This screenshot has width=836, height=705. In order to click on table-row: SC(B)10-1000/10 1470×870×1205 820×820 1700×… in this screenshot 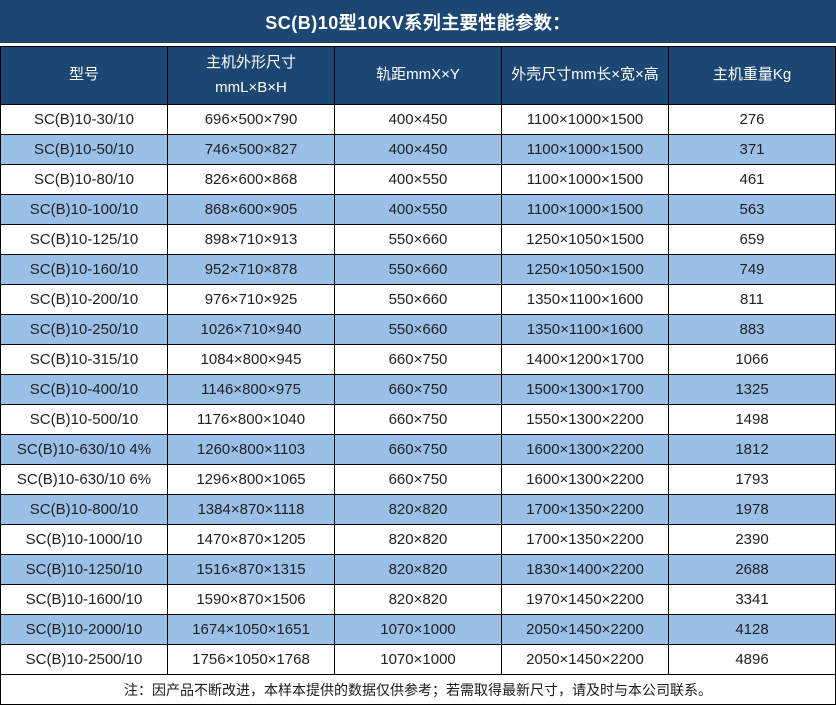, I will do `click(418, 539)`.